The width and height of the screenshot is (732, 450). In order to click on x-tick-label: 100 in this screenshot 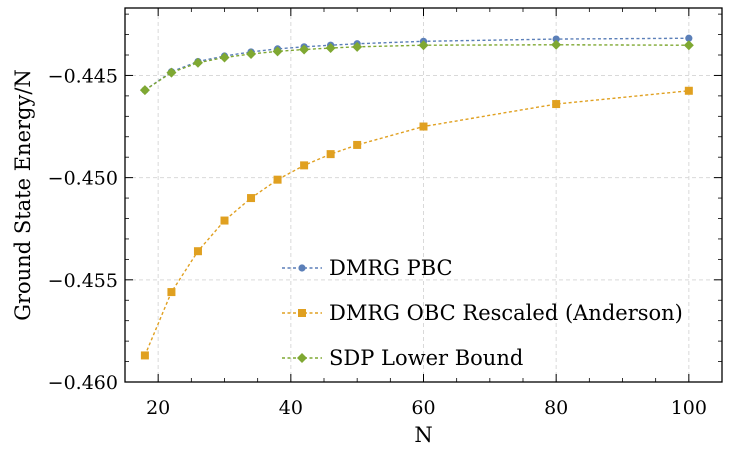, I will do `click(689, 408)`.